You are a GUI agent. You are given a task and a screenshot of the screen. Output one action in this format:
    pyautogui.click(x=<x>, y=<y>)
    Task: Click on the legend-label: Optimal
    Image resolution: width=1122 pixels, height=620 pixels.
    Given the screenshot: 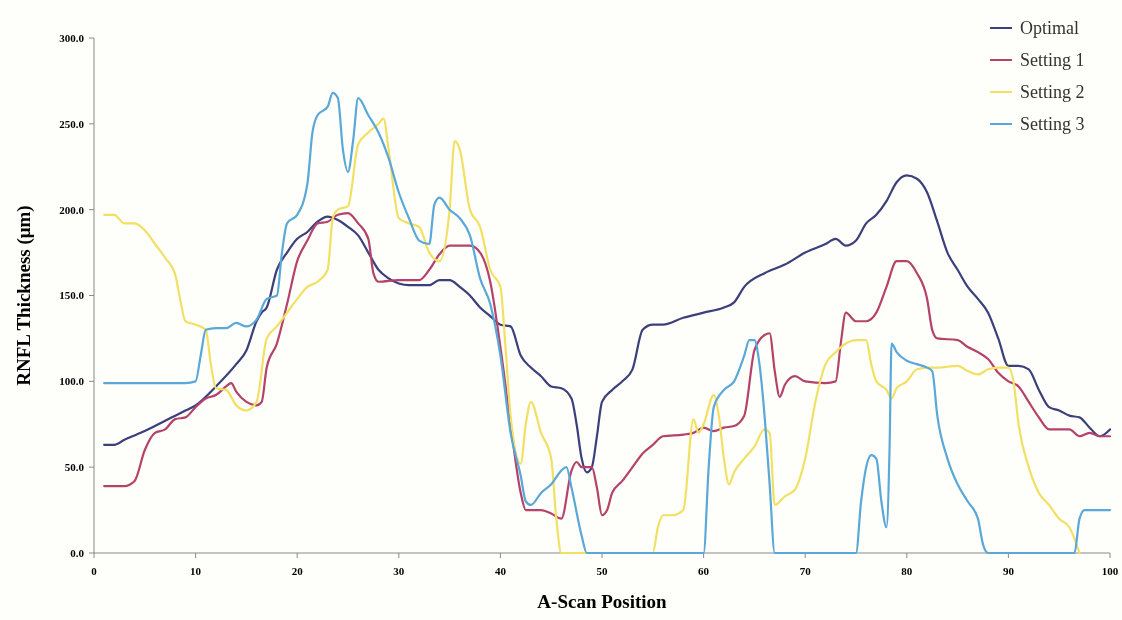 What is the action you would take?
    pyautogui.click(x=1049, y=28)
    